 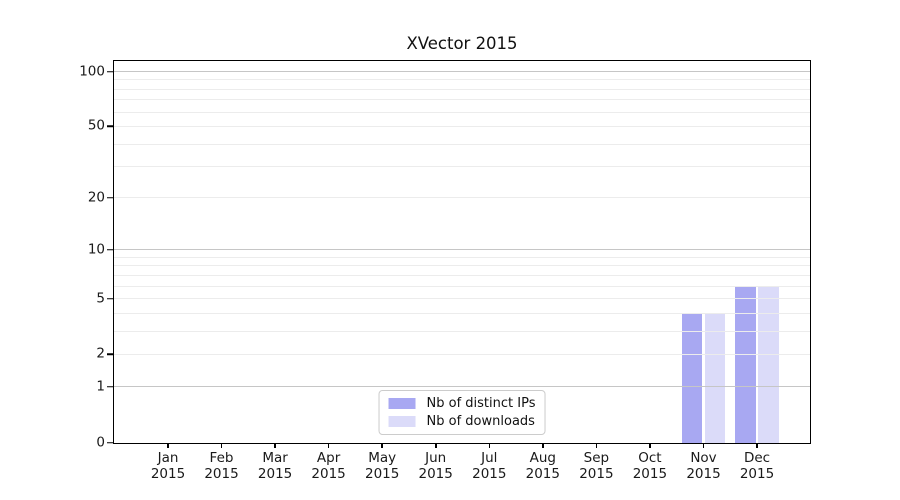 I want to click on x-tick-label-nov: Nov 2015, so click(x=704, y=466).